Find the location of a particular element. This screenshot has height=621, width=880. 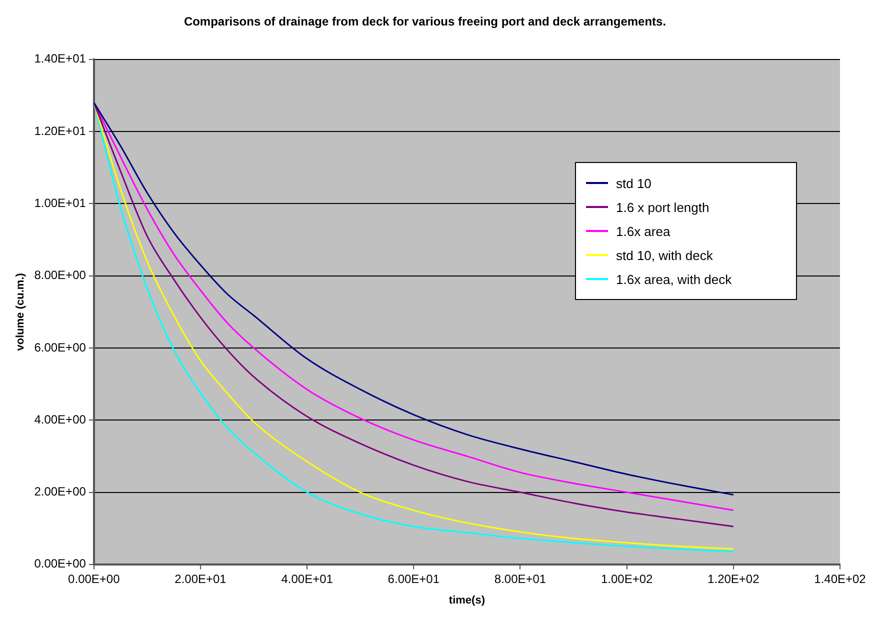

x-tick-label: 1.40E+02 is located at coordinates (840, 579).